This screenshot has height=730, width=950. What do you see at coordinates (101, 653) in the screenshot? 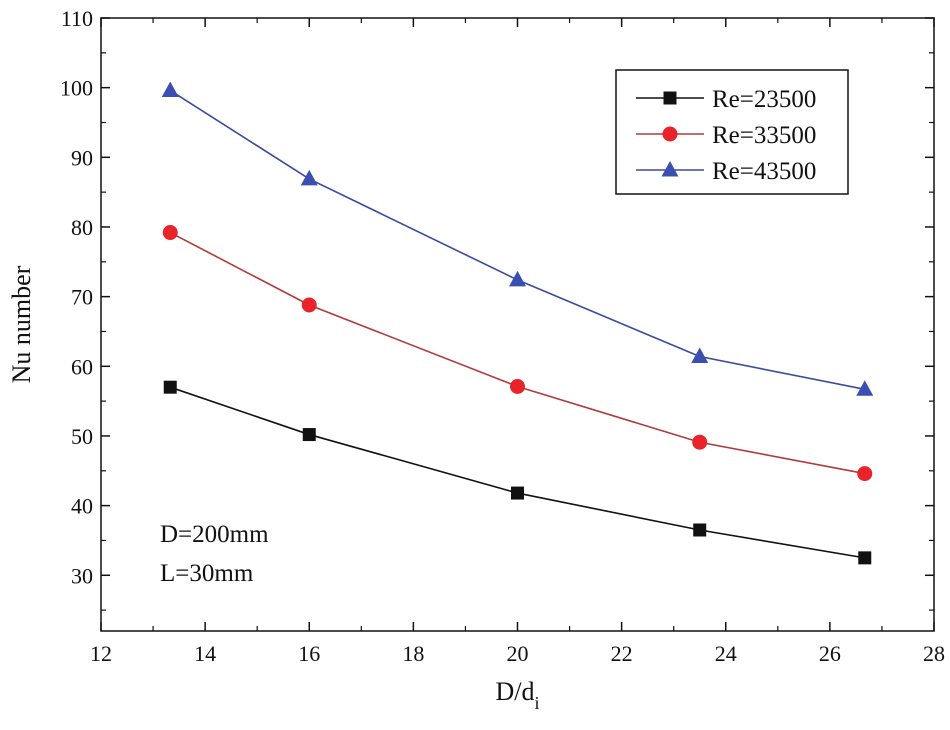
I see `x-tick-label: 12` at bounding box center [101, 653].